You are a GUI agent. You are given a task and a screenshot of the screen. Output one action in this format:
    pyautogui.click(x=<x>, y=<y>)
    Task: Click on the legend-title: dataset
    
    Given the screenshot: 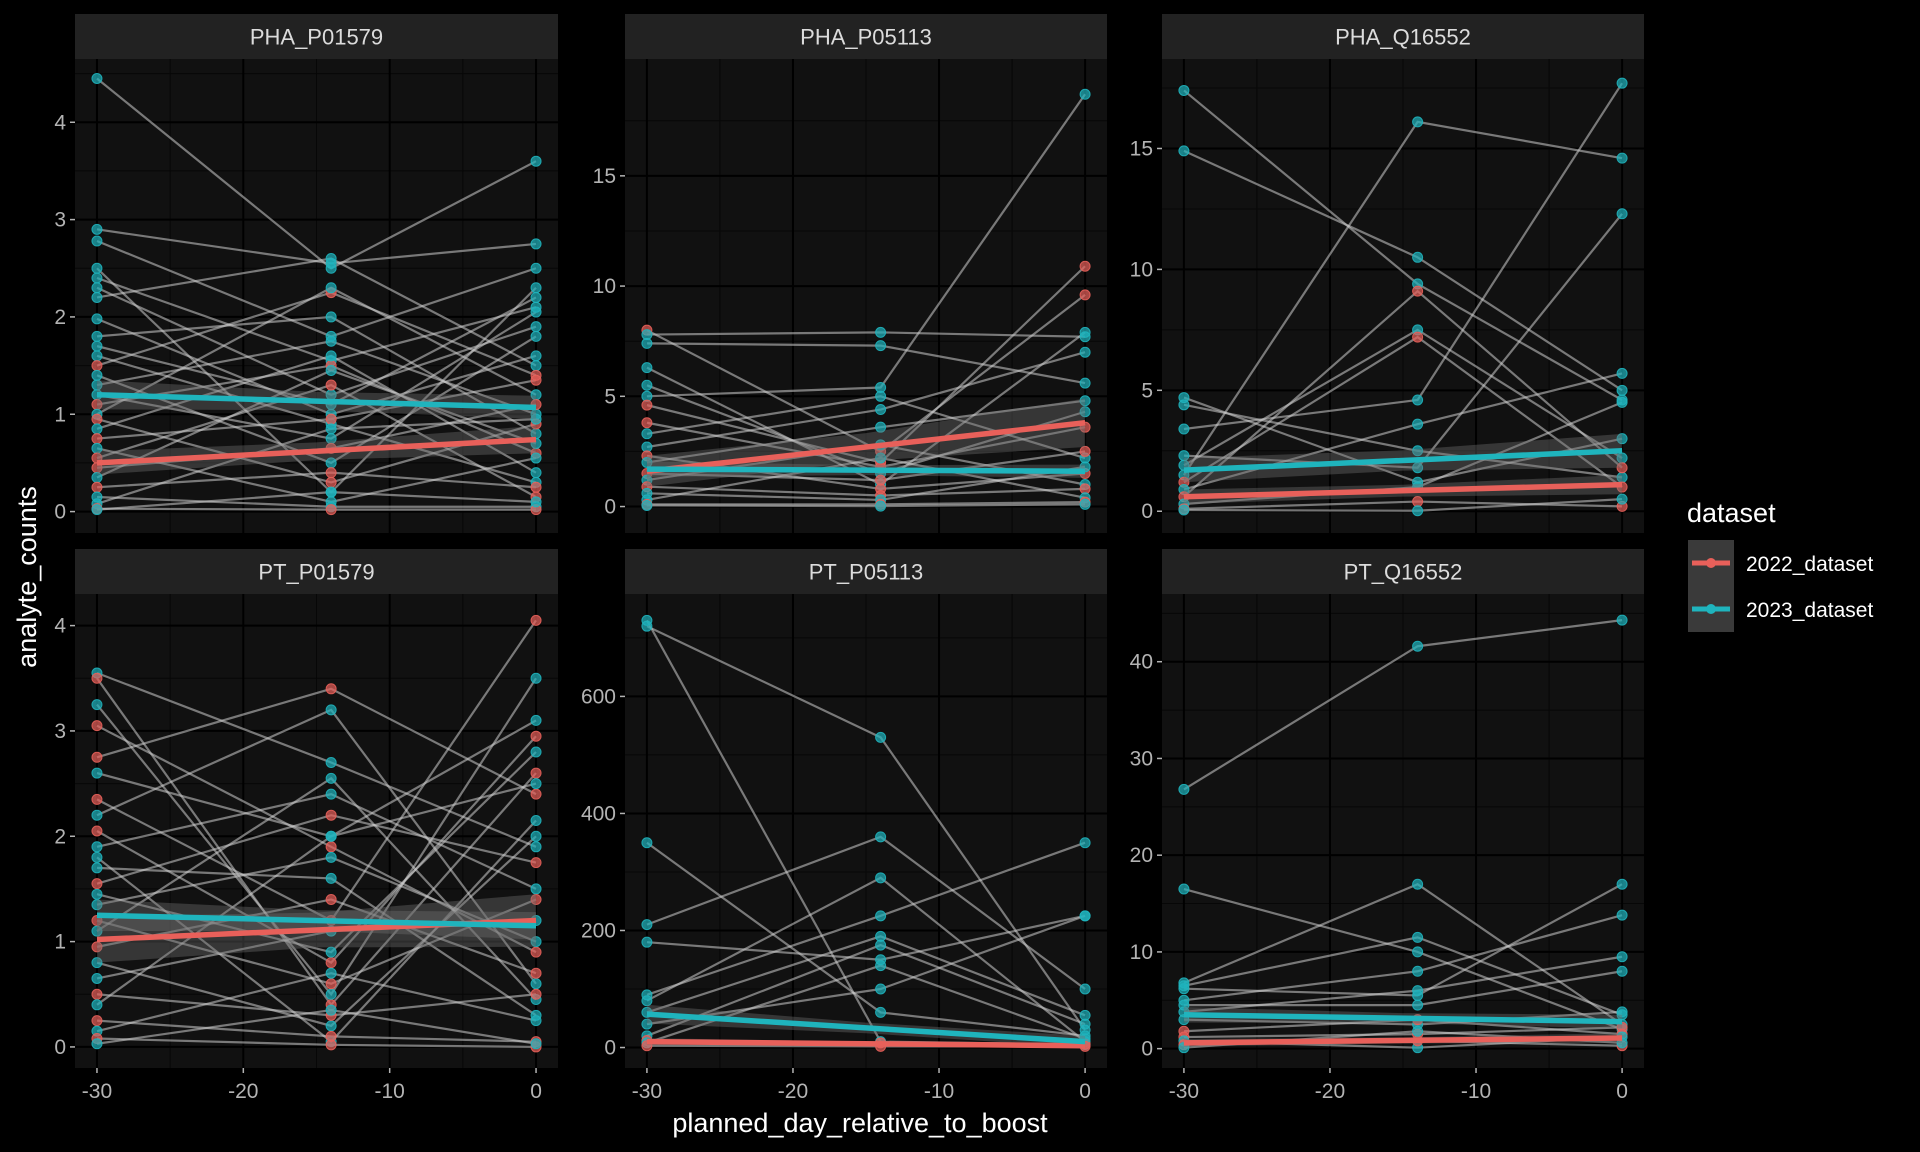 What is the action you would take?
    pyautogui.click(x=1731, y=513)
    